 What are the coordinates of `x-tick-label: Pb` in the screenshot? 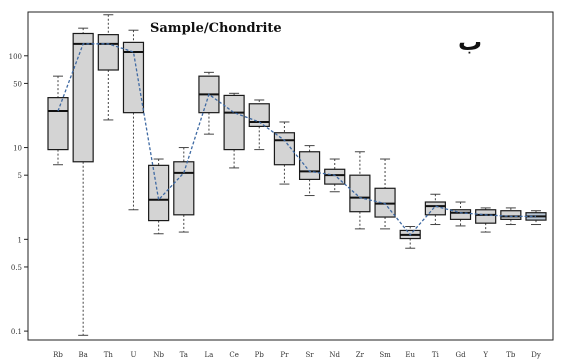 It's located at (260, 355).